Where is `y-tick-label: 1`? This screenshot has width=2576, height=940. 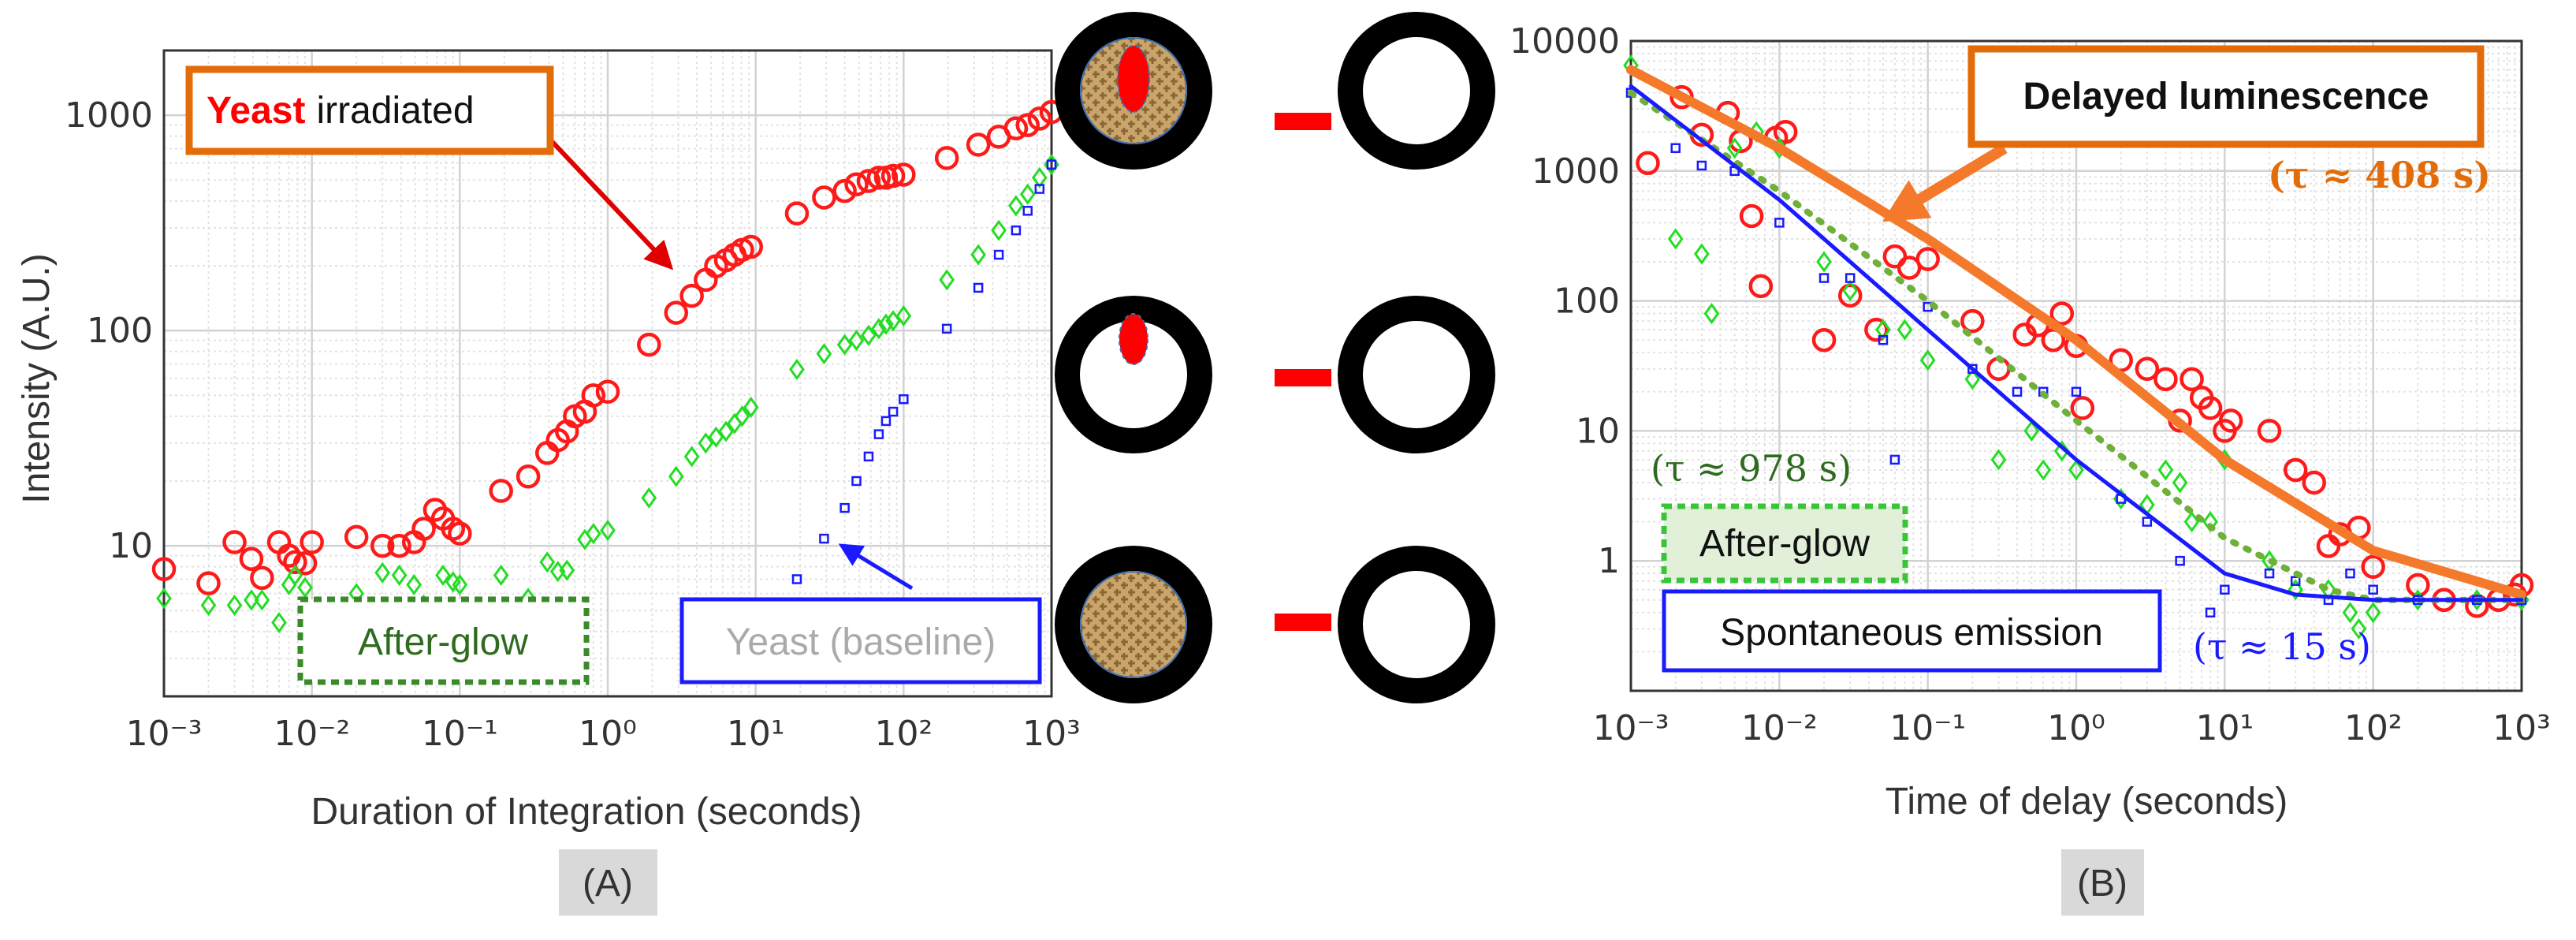 y-tick-label: 1 is located at coordinates (1609, 561).